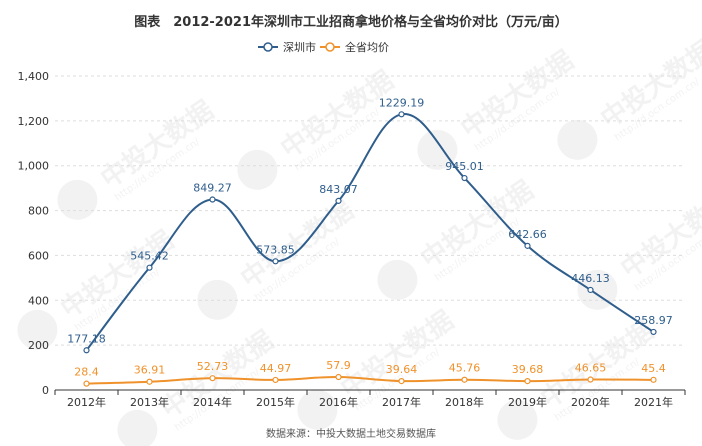  Describe the element at coordinates (149, 402) in the screenshot. I see `x-tick-label: 2013年` at that location.